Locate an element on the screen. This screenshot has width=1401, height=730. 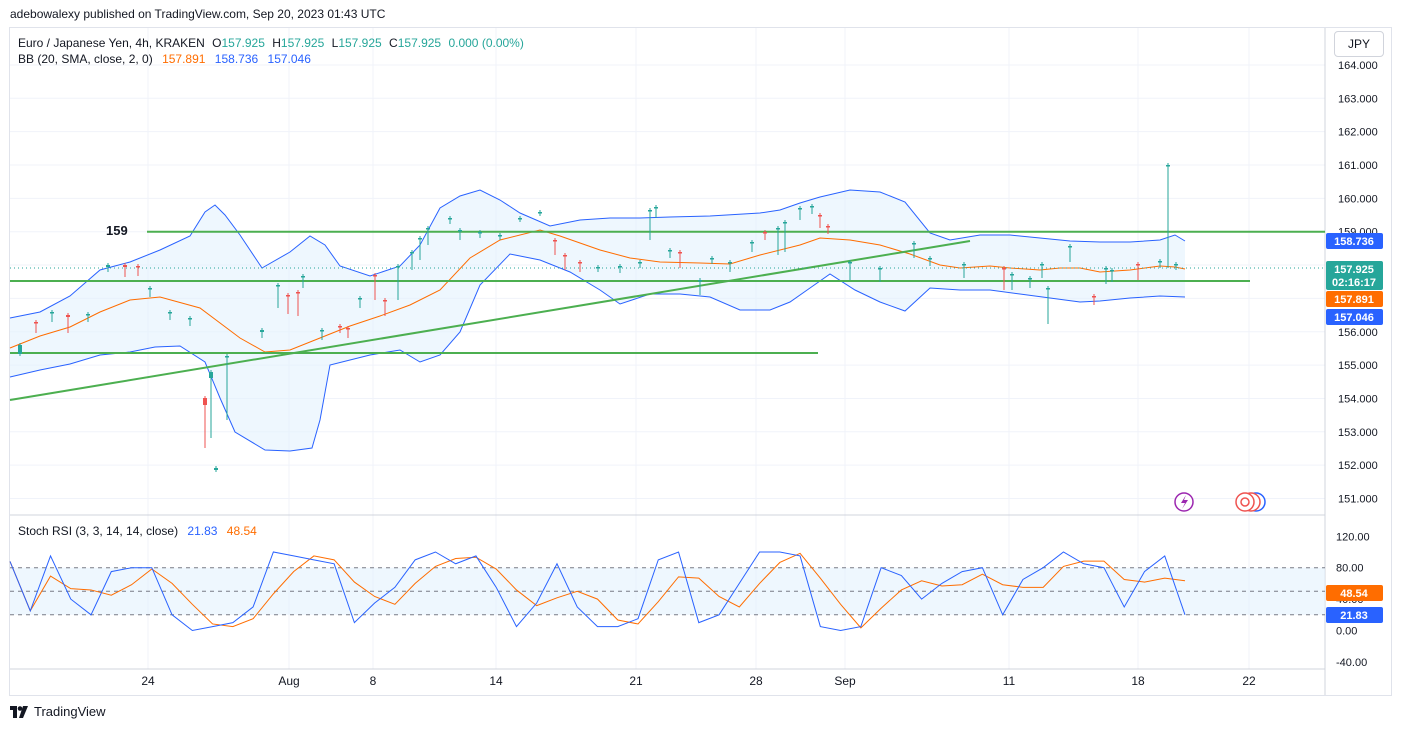
time-tick-label: 18 is located at coordinates (1138, 681).